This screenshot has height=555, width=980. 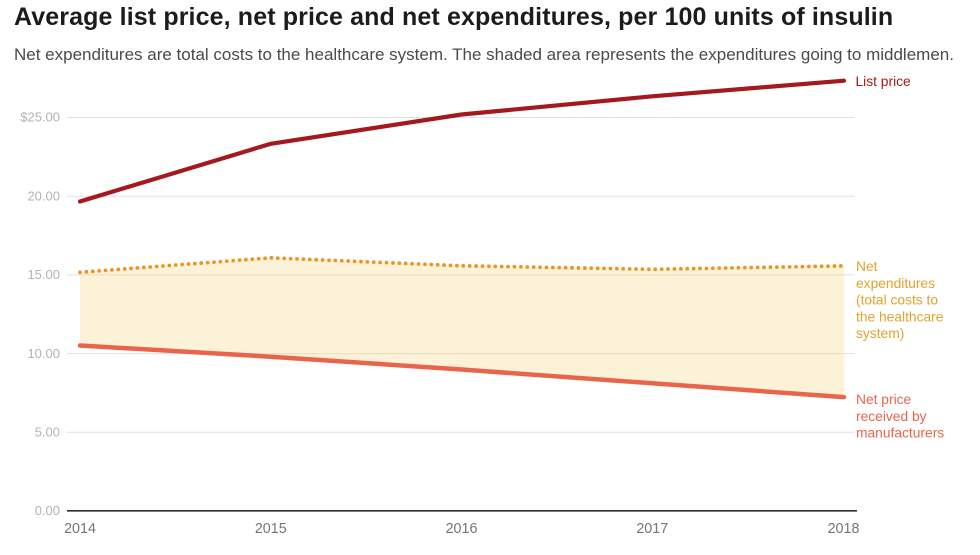 What do you see at coordinates (880, 333) in the screenshot?
I see `svg-text: system)` at bounding box center [880, 333].